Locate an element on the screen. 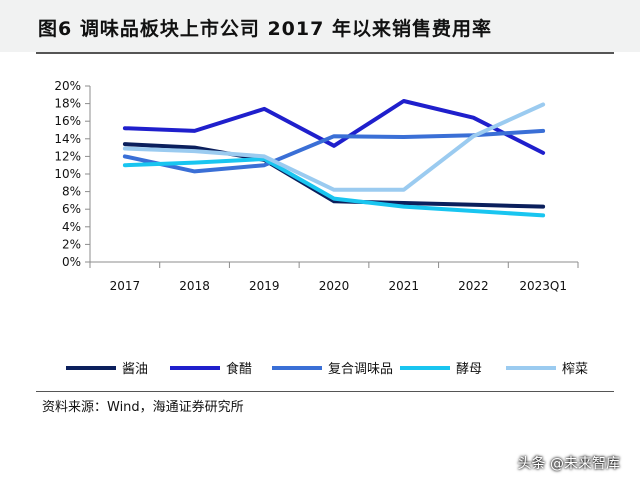 The height and width of the screenshot is (485, 640). source-divider is located at coordinates (325, 391).